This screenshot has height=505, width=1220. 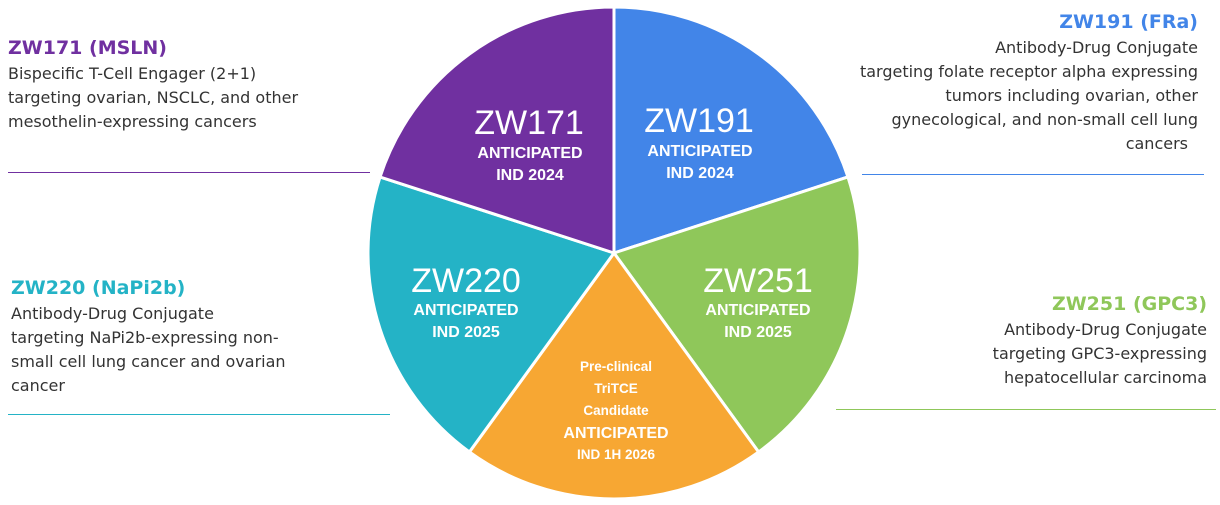 I want to click on pie-slice-zw251, so click(x=737, y=314).